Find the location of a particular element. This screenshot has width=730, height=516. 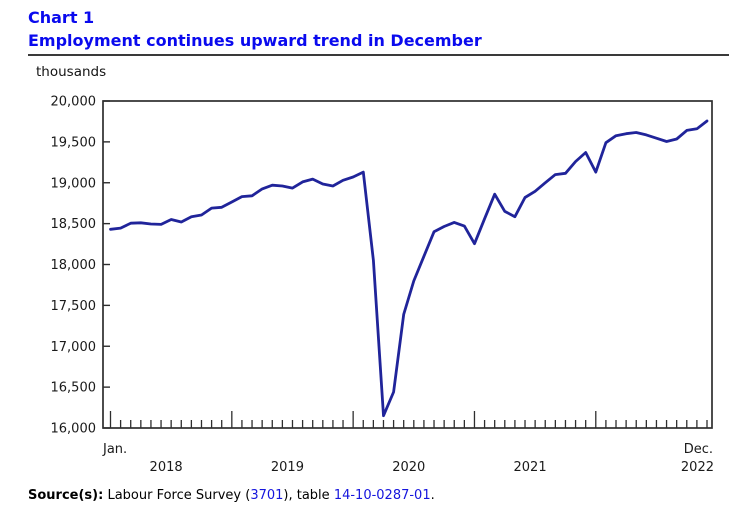

source-text-1: Labour Force Survey ( is located at coordinates (177, 495).